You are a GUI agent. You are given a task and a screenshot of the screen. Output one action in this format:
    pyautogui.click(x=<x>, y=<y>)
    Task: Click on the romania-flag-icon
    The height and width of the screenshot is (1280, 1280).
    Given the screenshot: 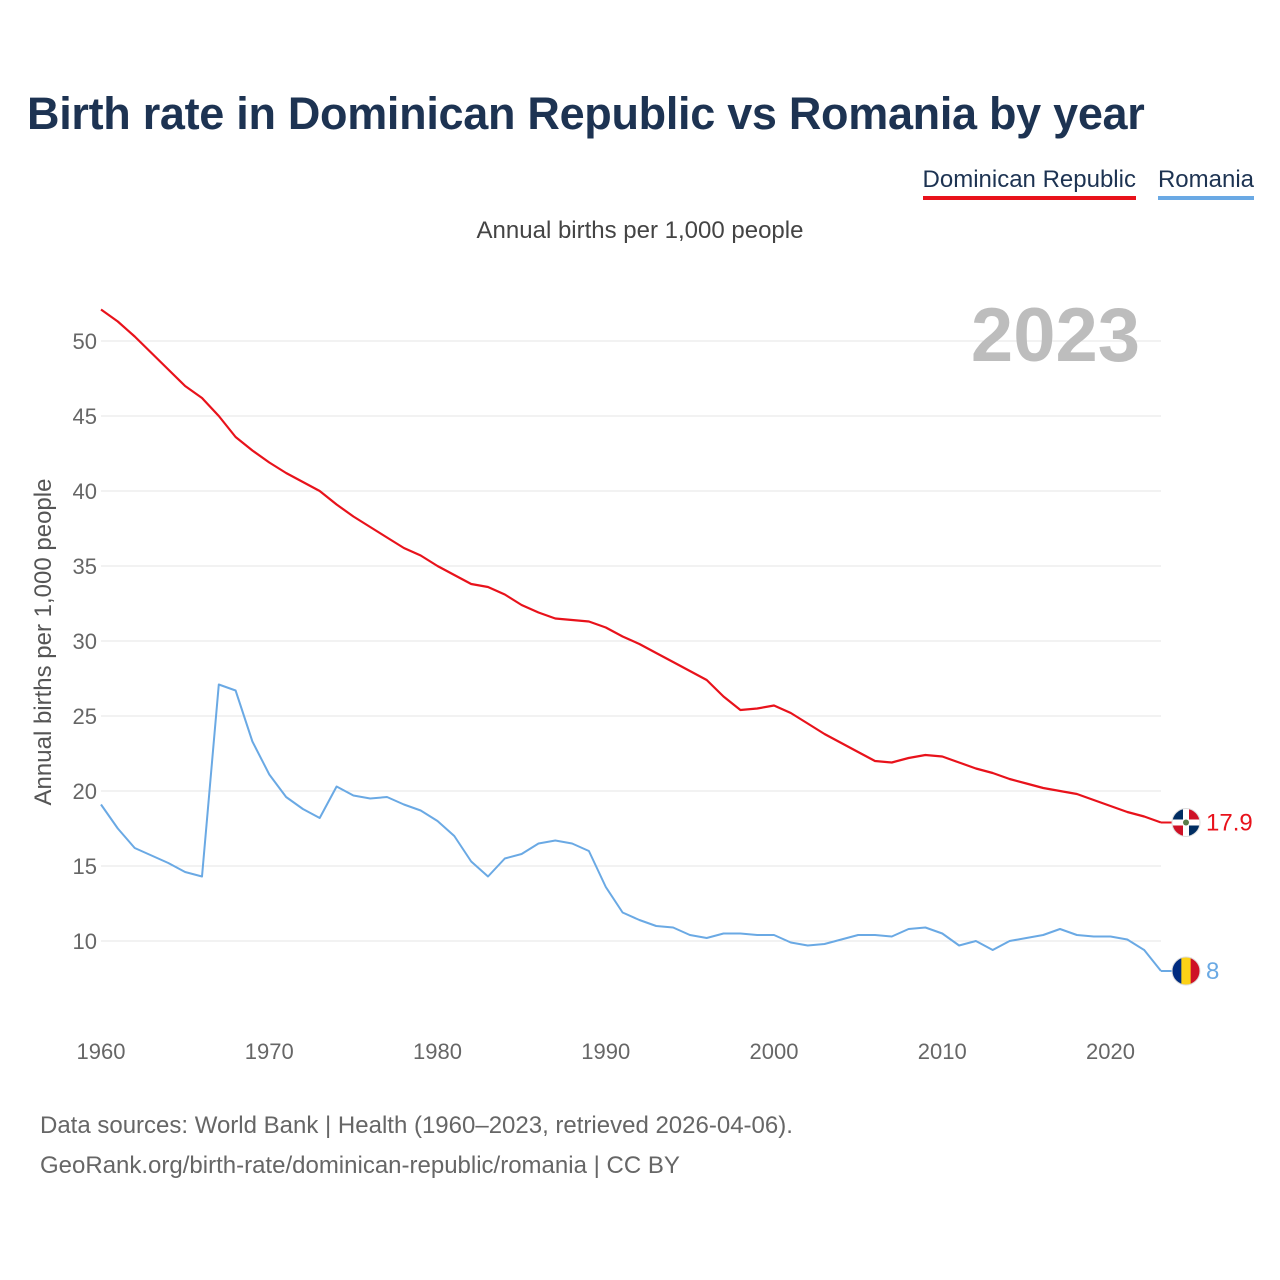 What is the action you would take?
    pyautogui.click(x=1186, y=971)
    